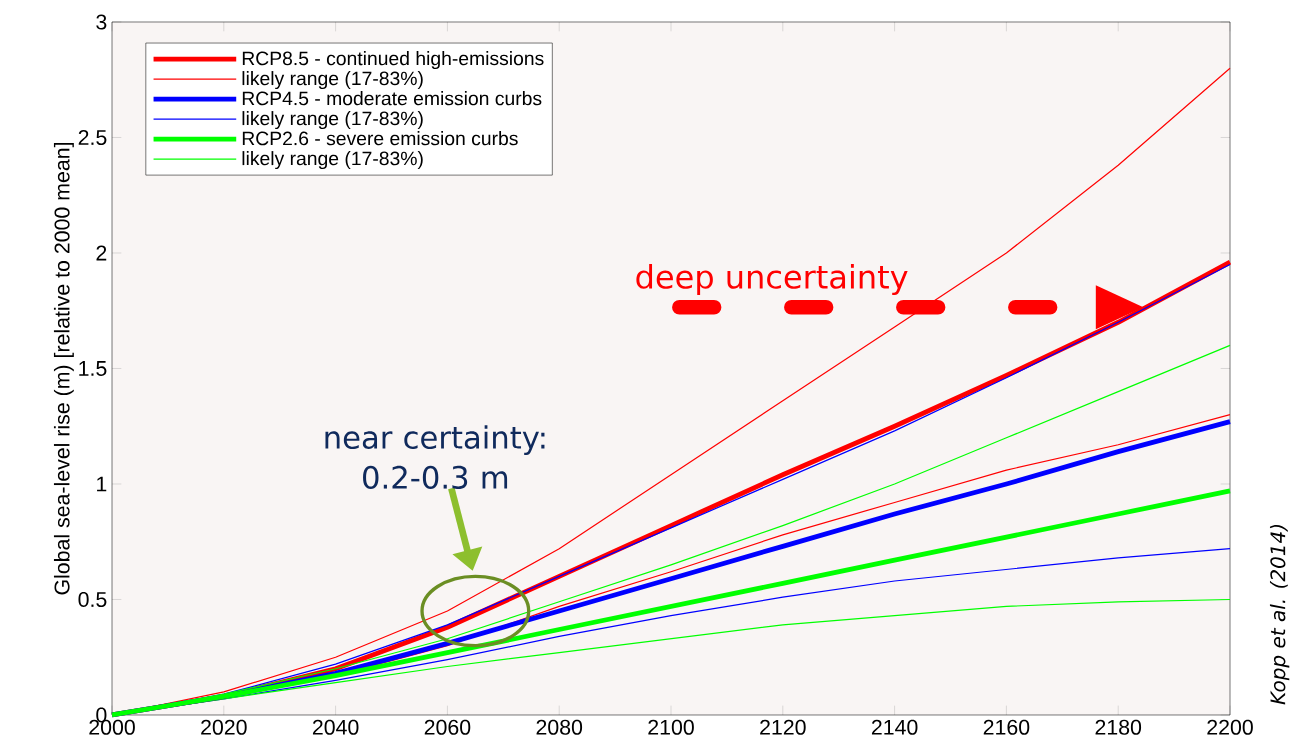  Describe the element at coordinates (101, 22) in the screenshot. I see `y-tick-label: 3` at that location.